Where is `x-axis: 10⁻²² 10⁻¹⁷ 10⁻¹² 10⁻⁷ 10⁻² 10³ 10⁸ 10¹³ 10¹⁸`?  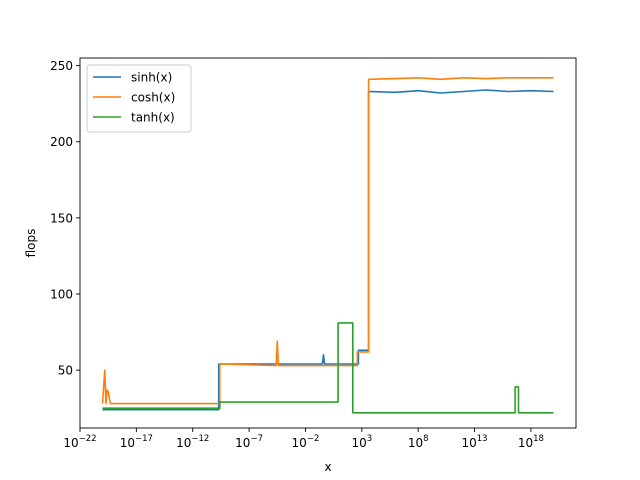 x-axis: 10⁻²² 10⁻¹⁷ 10⁻¹² 10⁻⁷ 10⁻² 10³ 10⁸ 10¹³ 10¹⁸ is located at coordinates (303, 439).